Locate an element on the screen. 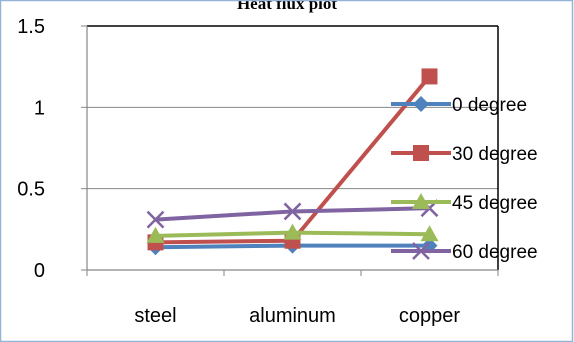 This screenshot has width=574, height=342. chart-title: Heat flux plot is located at coordinates (287, 6).